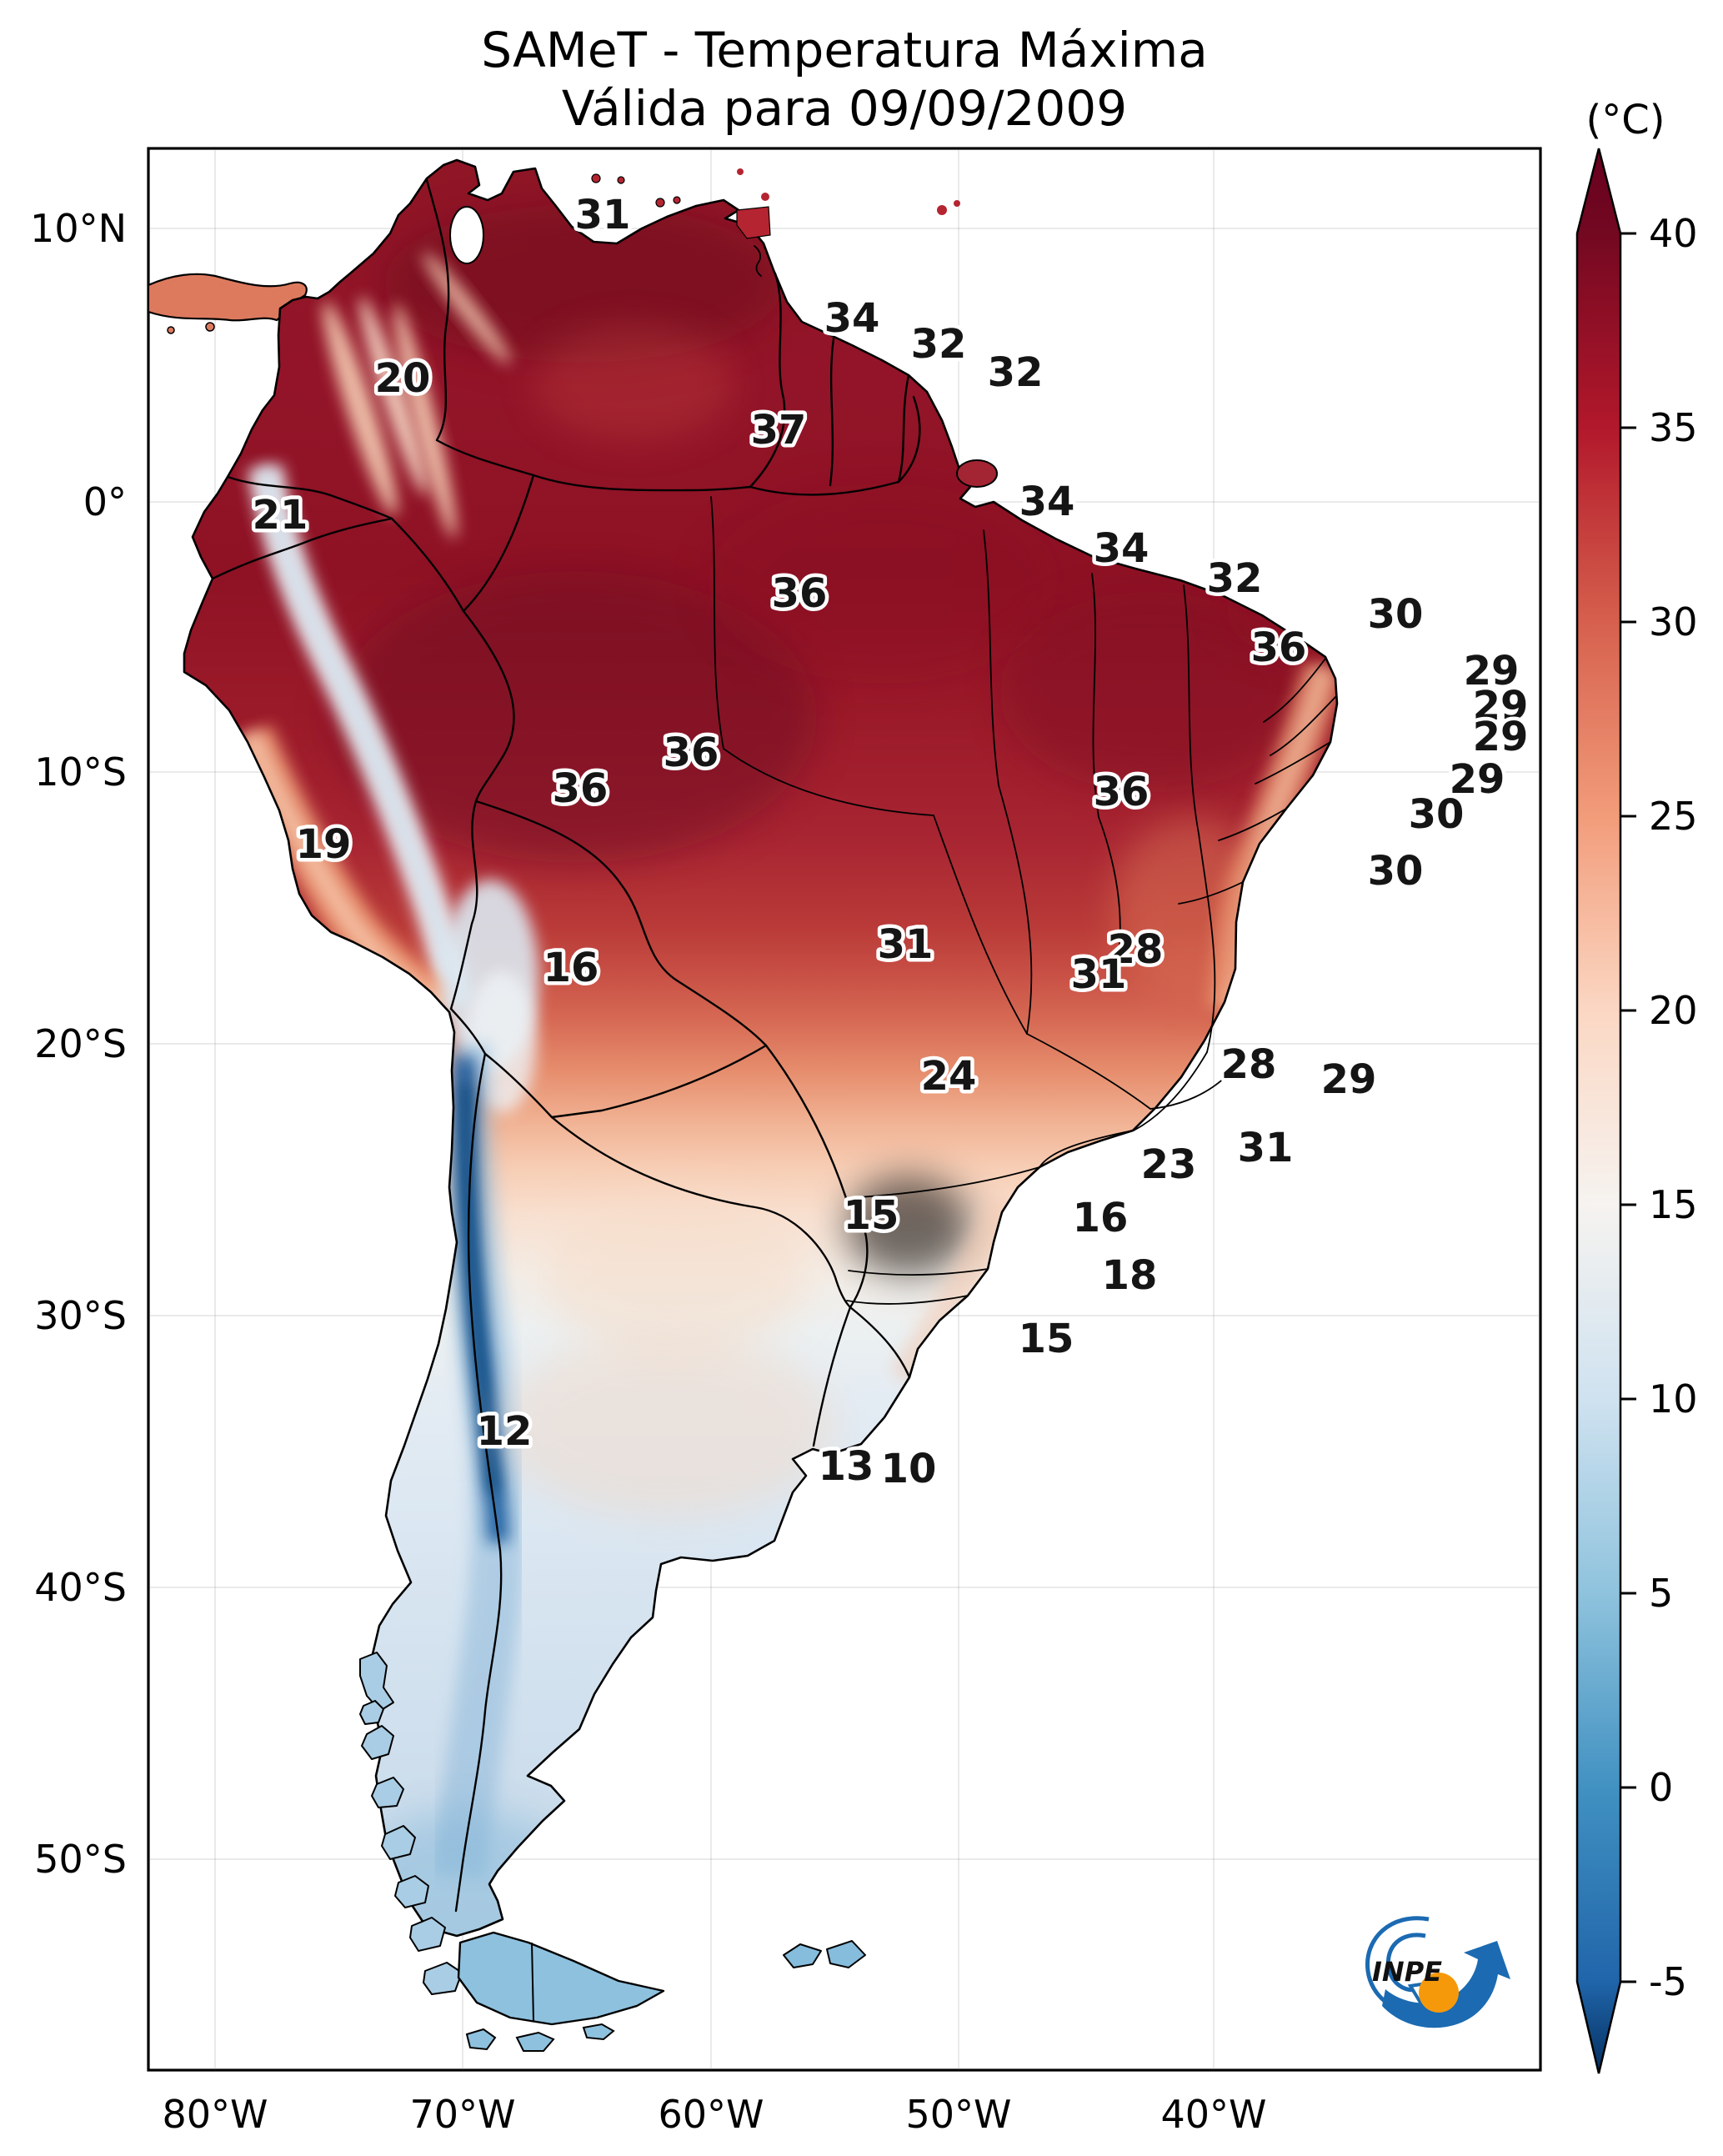  What do you see at coordinates (1625, 120) in the screenshot?
I see `colorbar-unit-label: (°C)` at bounding box center [1625, 120].